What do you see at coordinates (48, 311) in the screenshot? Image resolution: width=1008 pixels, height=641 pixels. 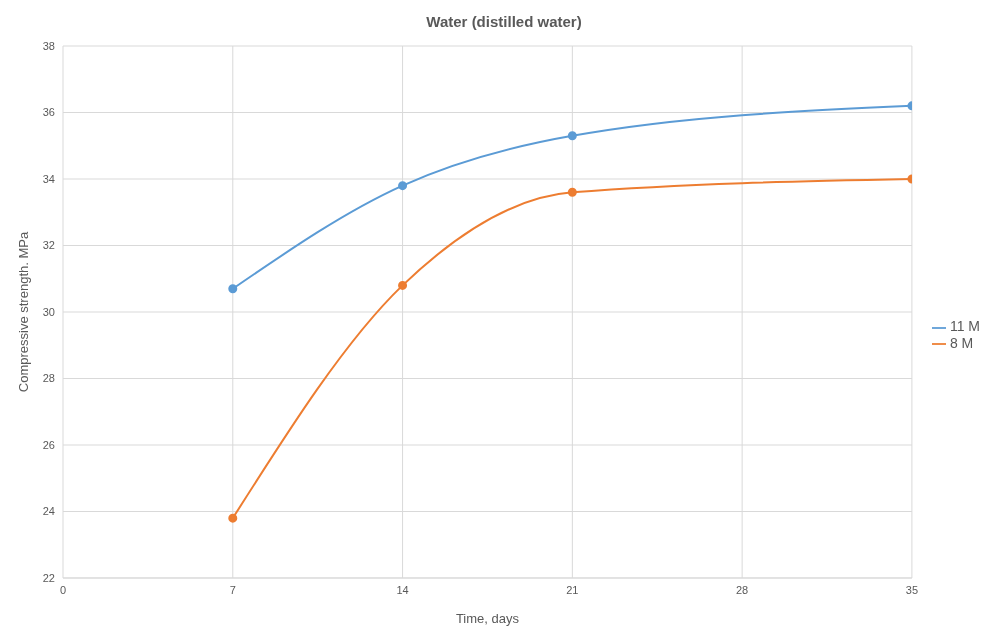 I see `y-tick-label: 30` at bounding box center [48, 311].